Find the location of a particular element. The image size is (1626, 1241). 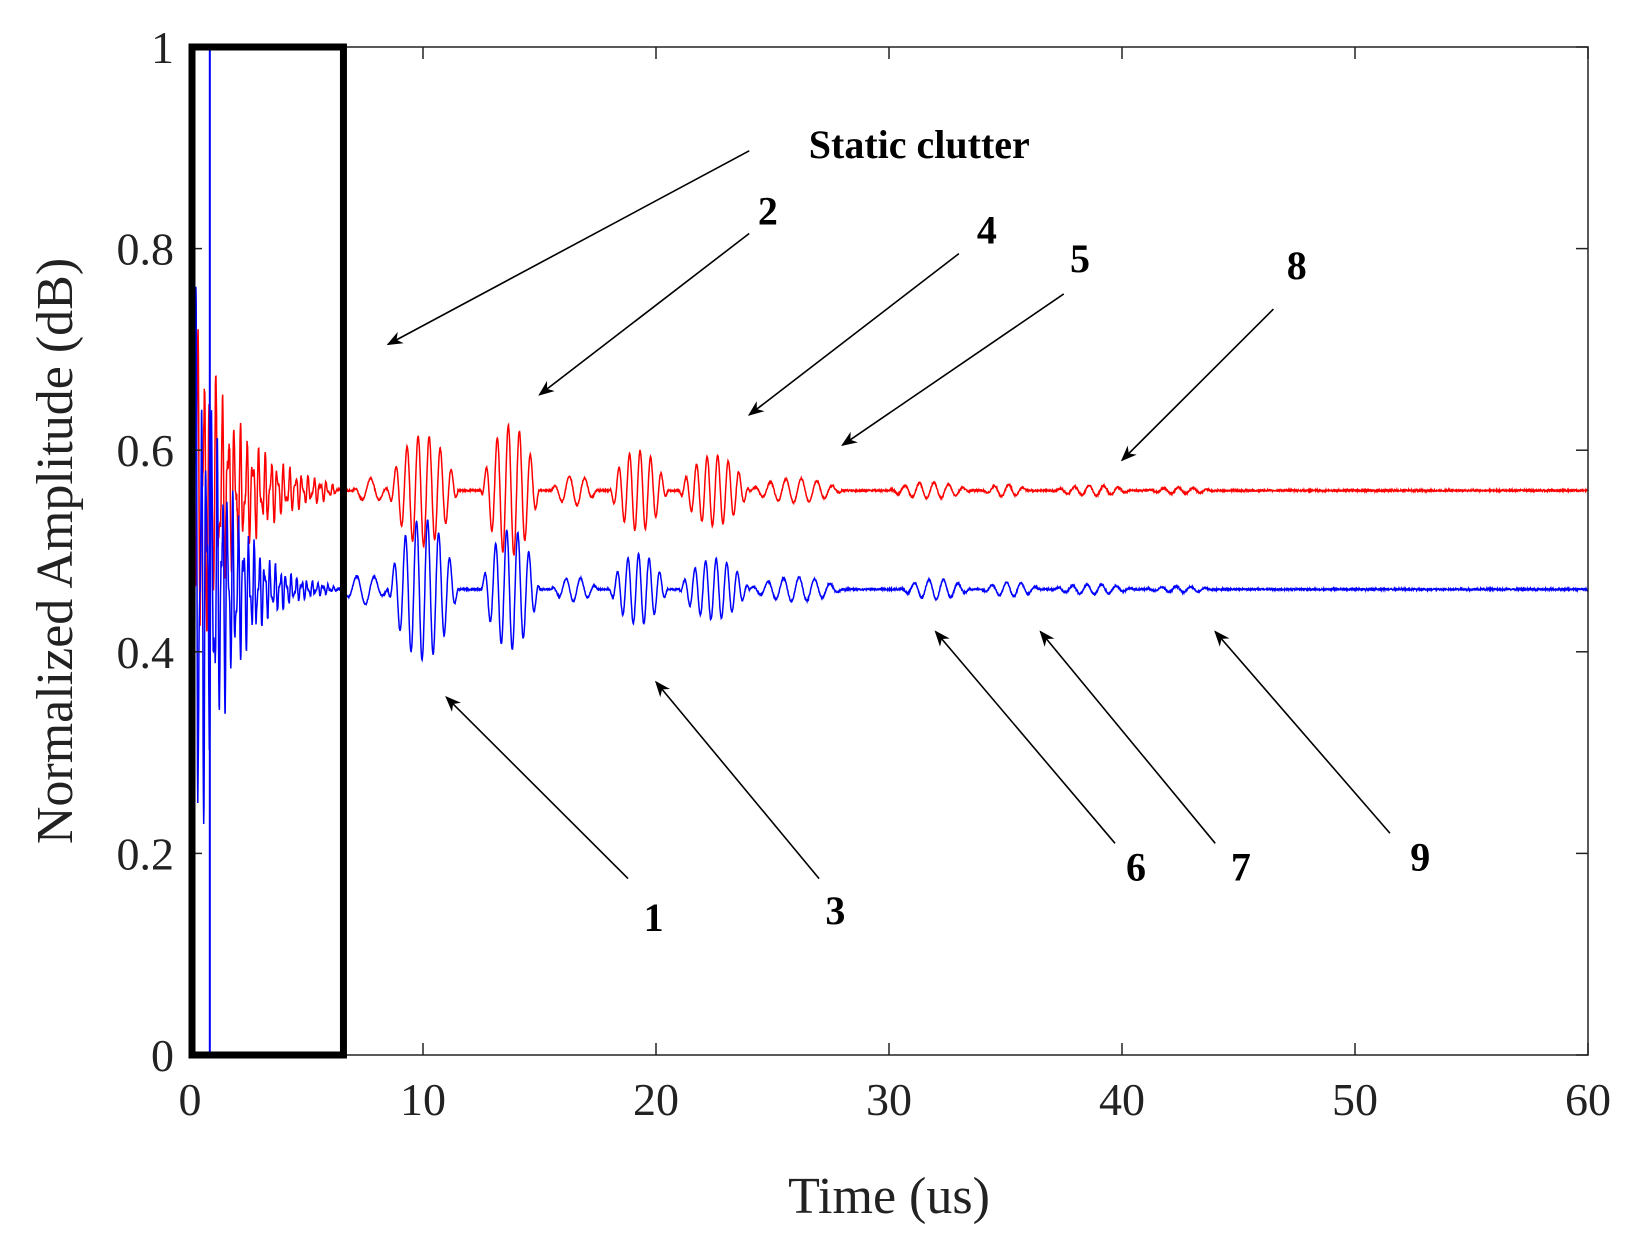

static-clutter-box is located at coordinates (267, 551).